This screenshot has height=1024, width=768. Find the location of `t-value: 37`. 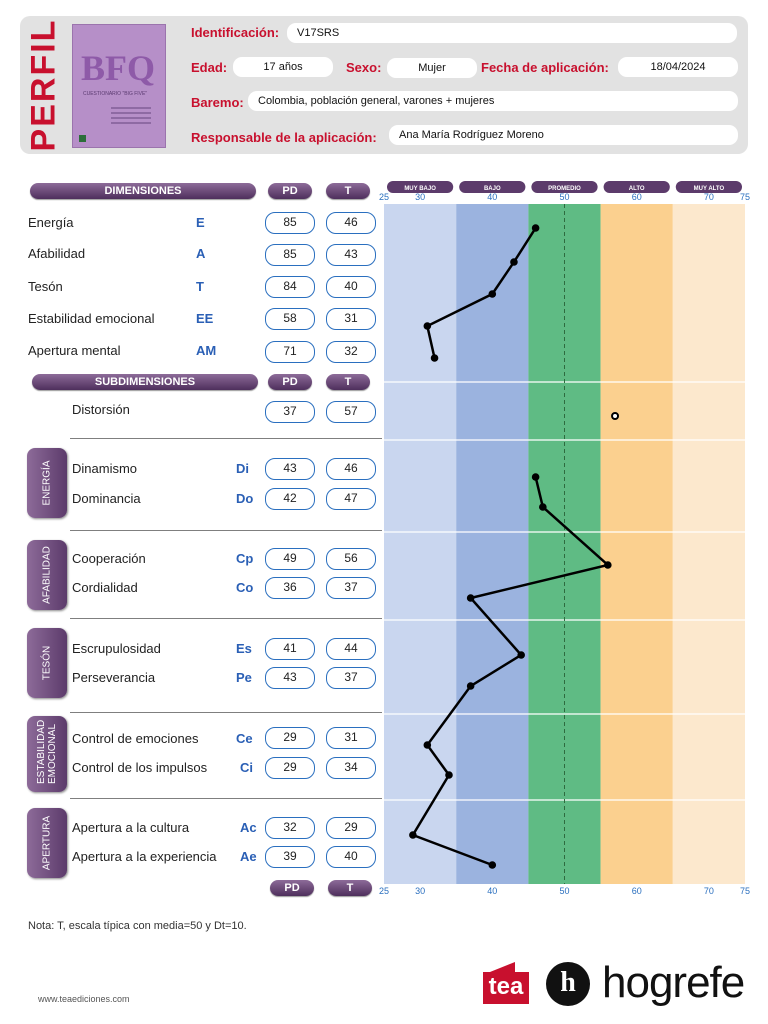

t-value: 37 is located at coordinates (351, 588).